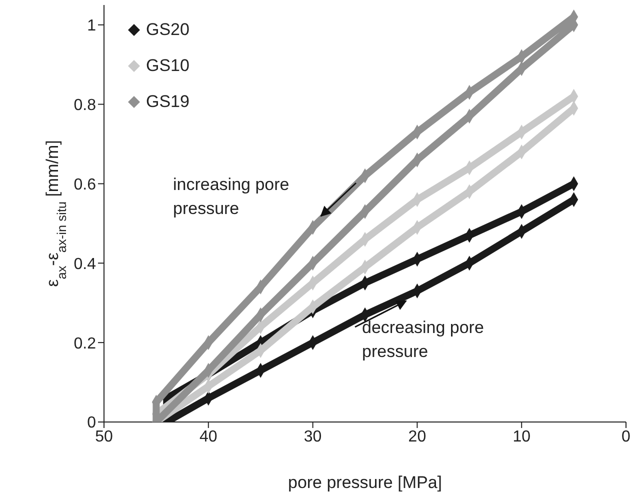 Image resolution: width=639 pixels, height=493 pixels. I want to click on x-tick-label: 20, so click(417, 437).